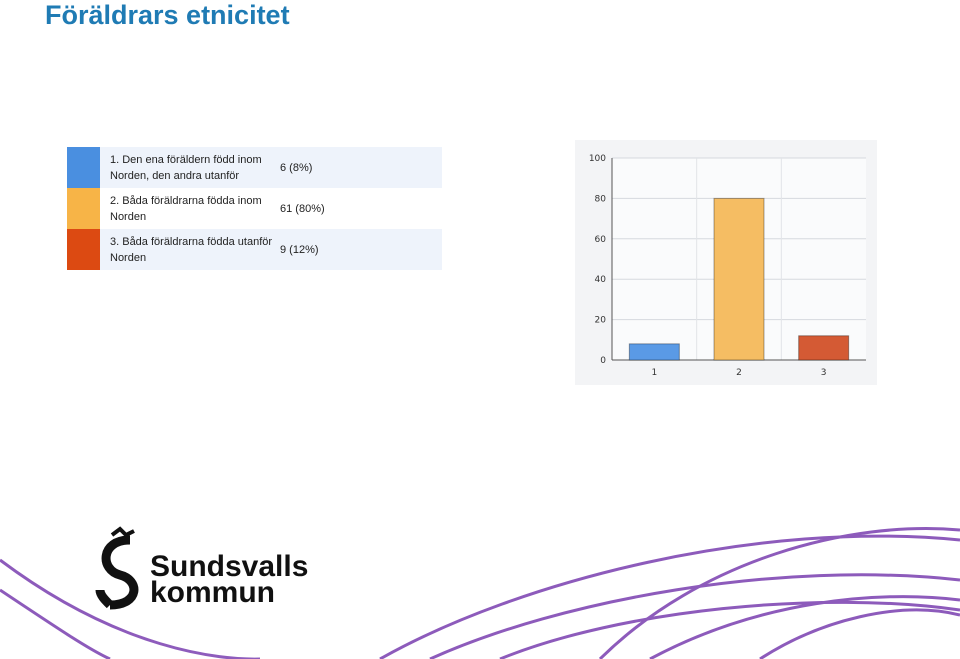 The height and width of the screenshot is (659, 960). I want to click on y-tick-label: 40, so click(601, 280).